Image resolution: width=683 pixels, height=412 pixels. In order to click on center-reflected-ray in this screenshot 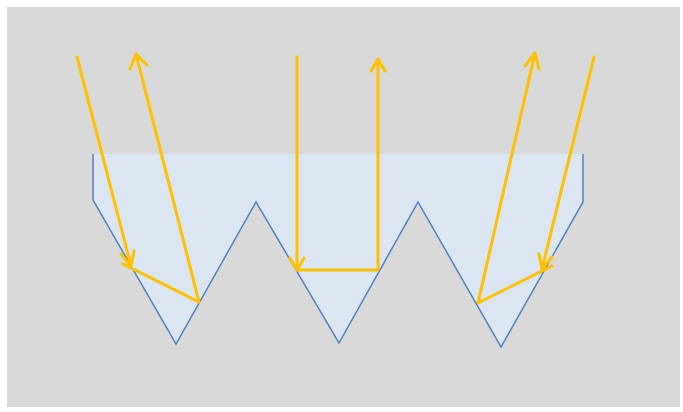, I will do `click(337, 164)`.